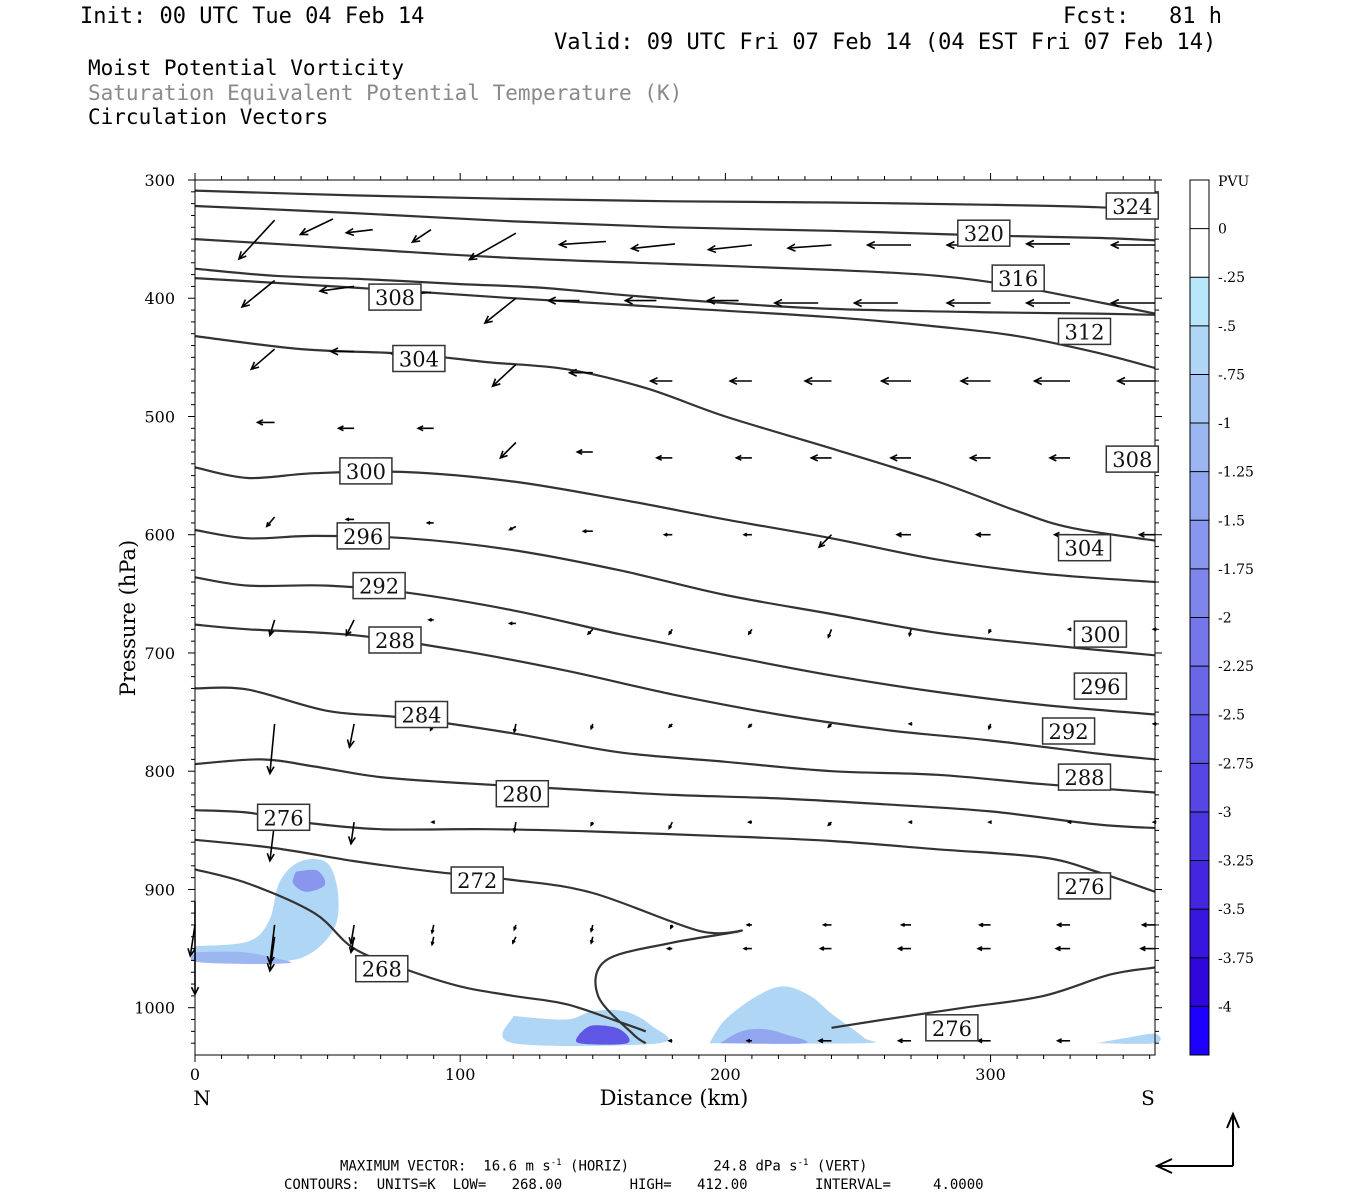 The height and width of the screenshot is (1200, 1350). Describe the element at coordinates (1084, 778) in the screenshot. I see `contour-label-text: 288` at that location.